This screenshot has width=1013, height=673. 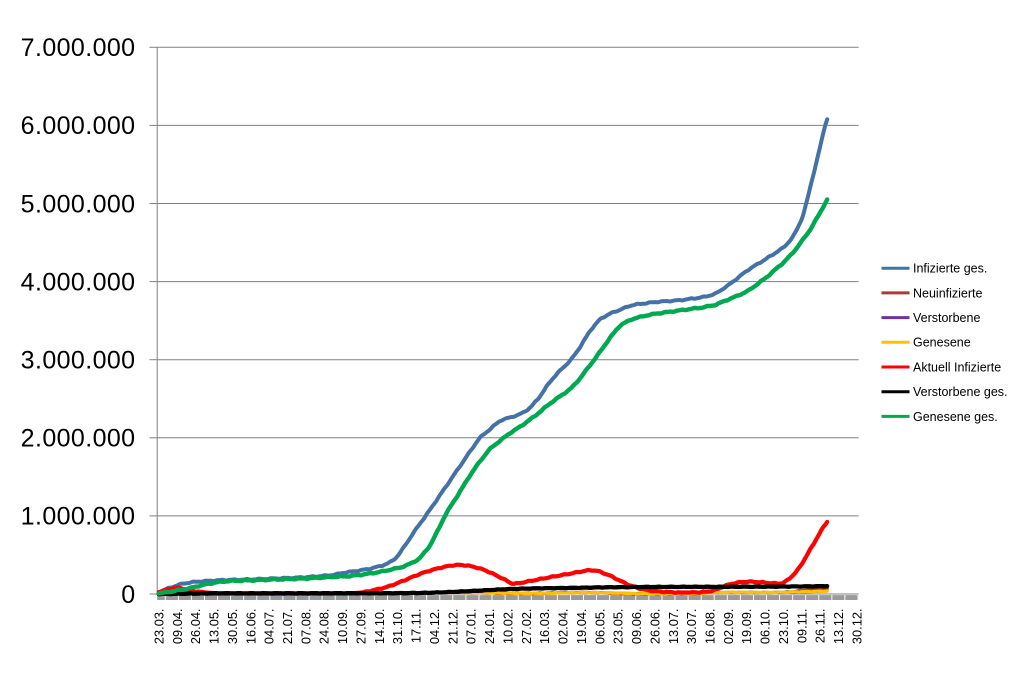 What do you see at coordinates (838, 627) in the screenshot?
I see `svg-text: 13.12.` at bounding box center [838, 627].